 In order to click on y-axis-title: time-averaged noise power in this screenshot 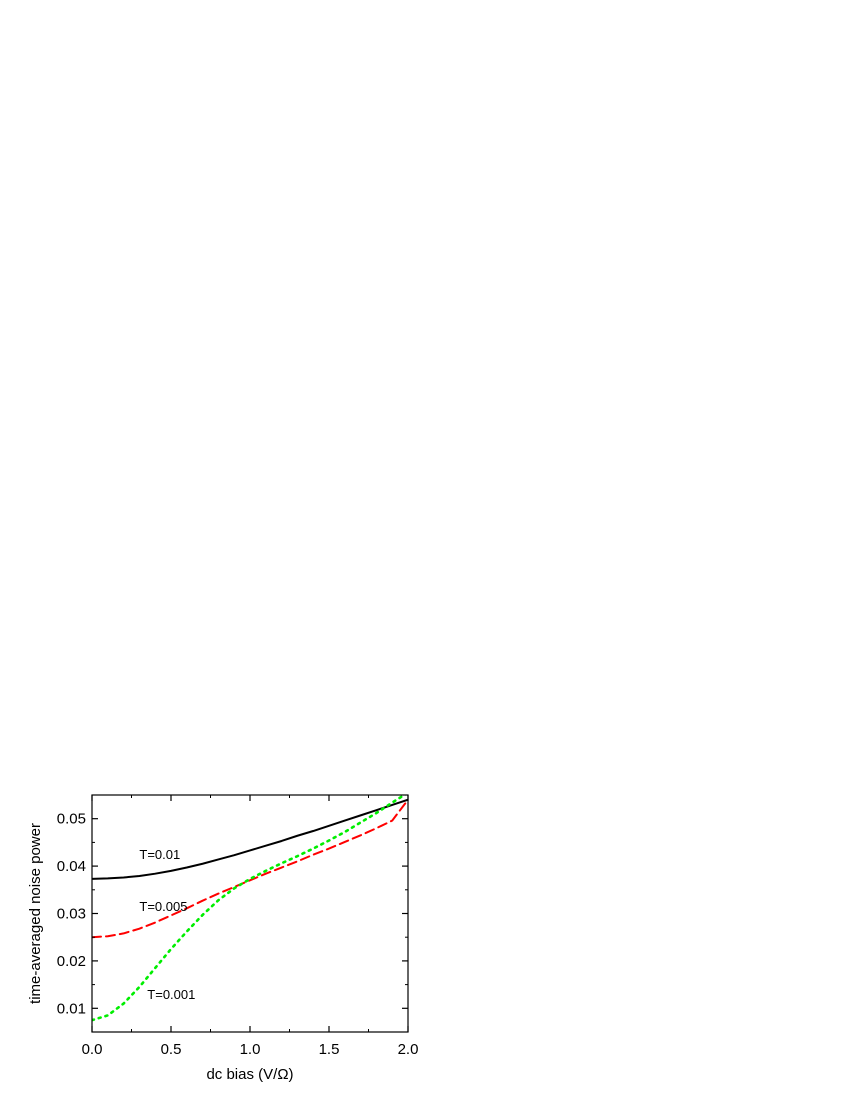, I will do `click(35, 913)`.